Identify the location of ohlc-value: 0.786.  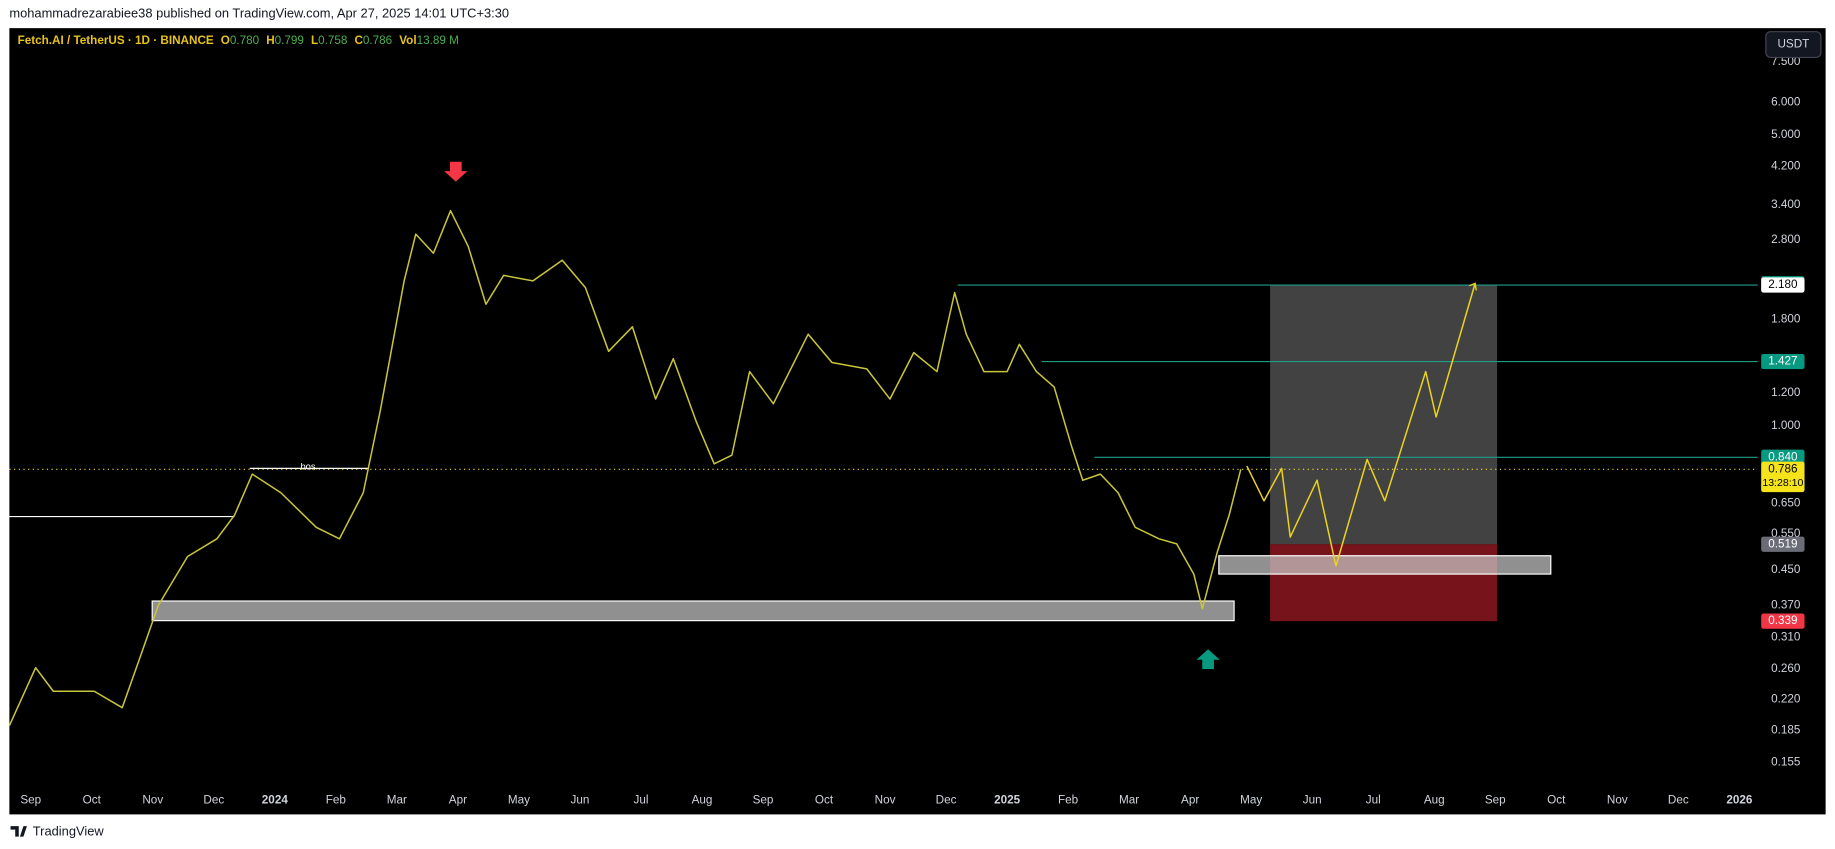
(377, 40).